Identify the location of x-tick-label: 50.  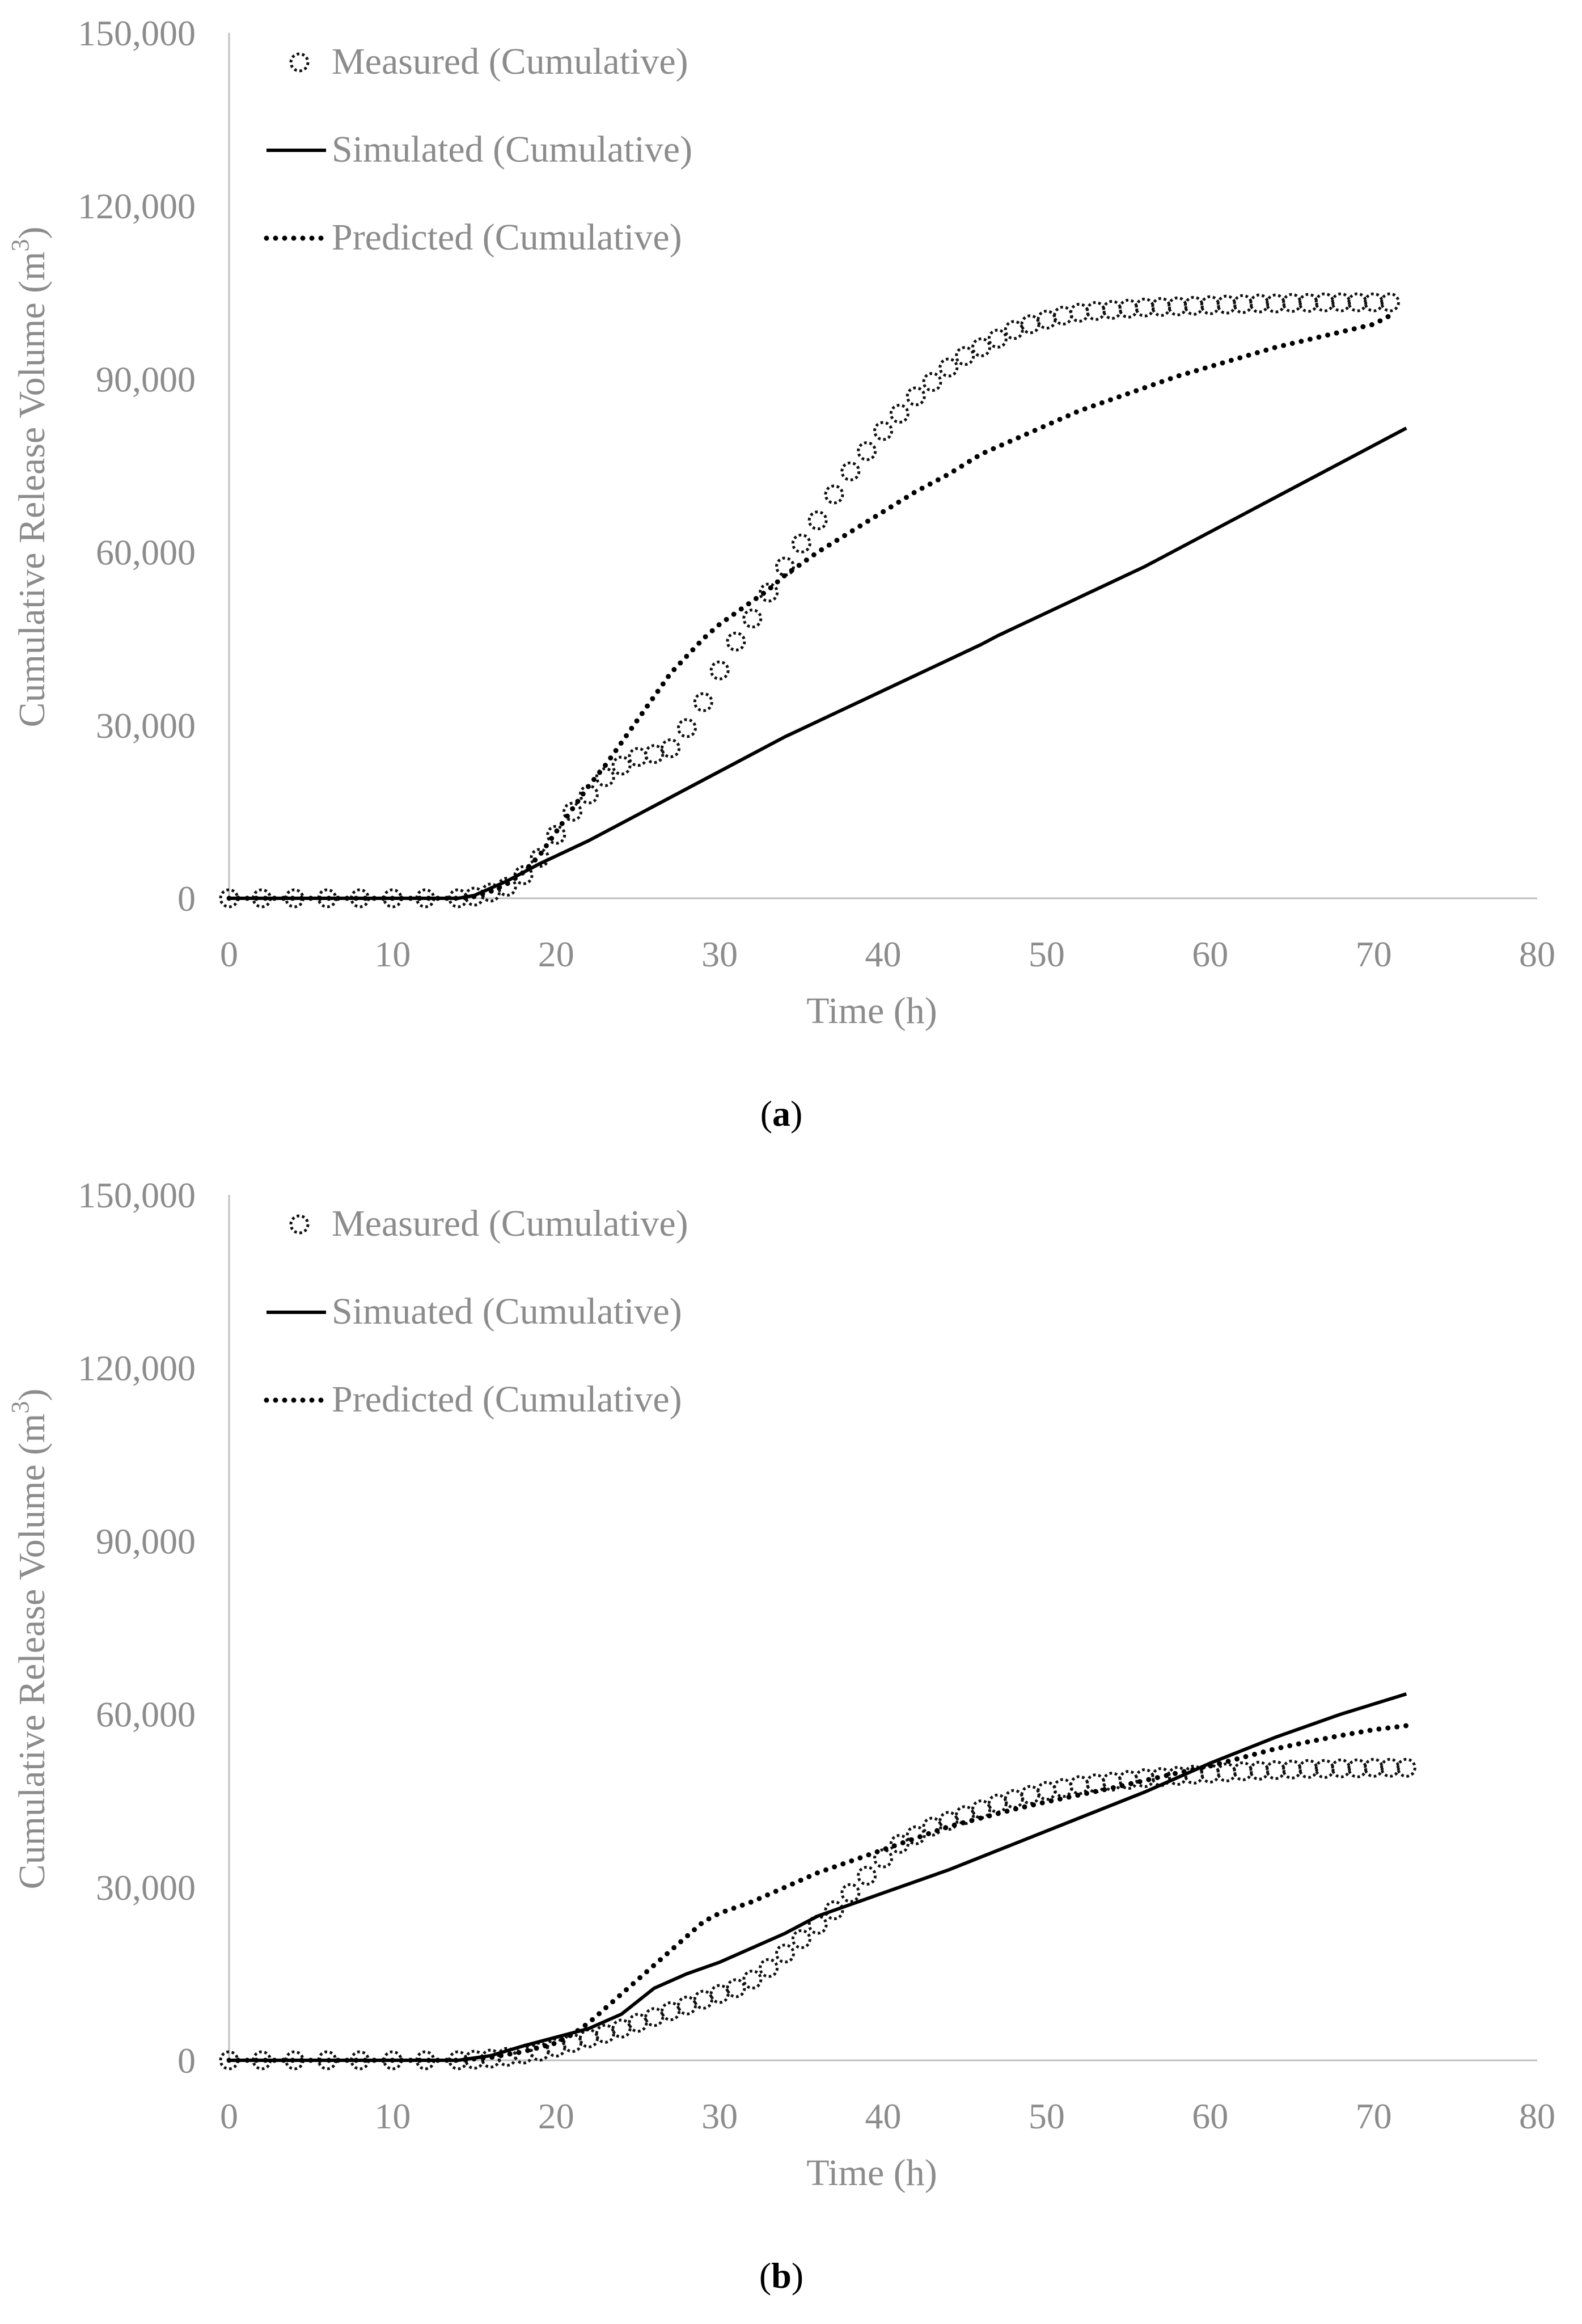
(1047, 954).